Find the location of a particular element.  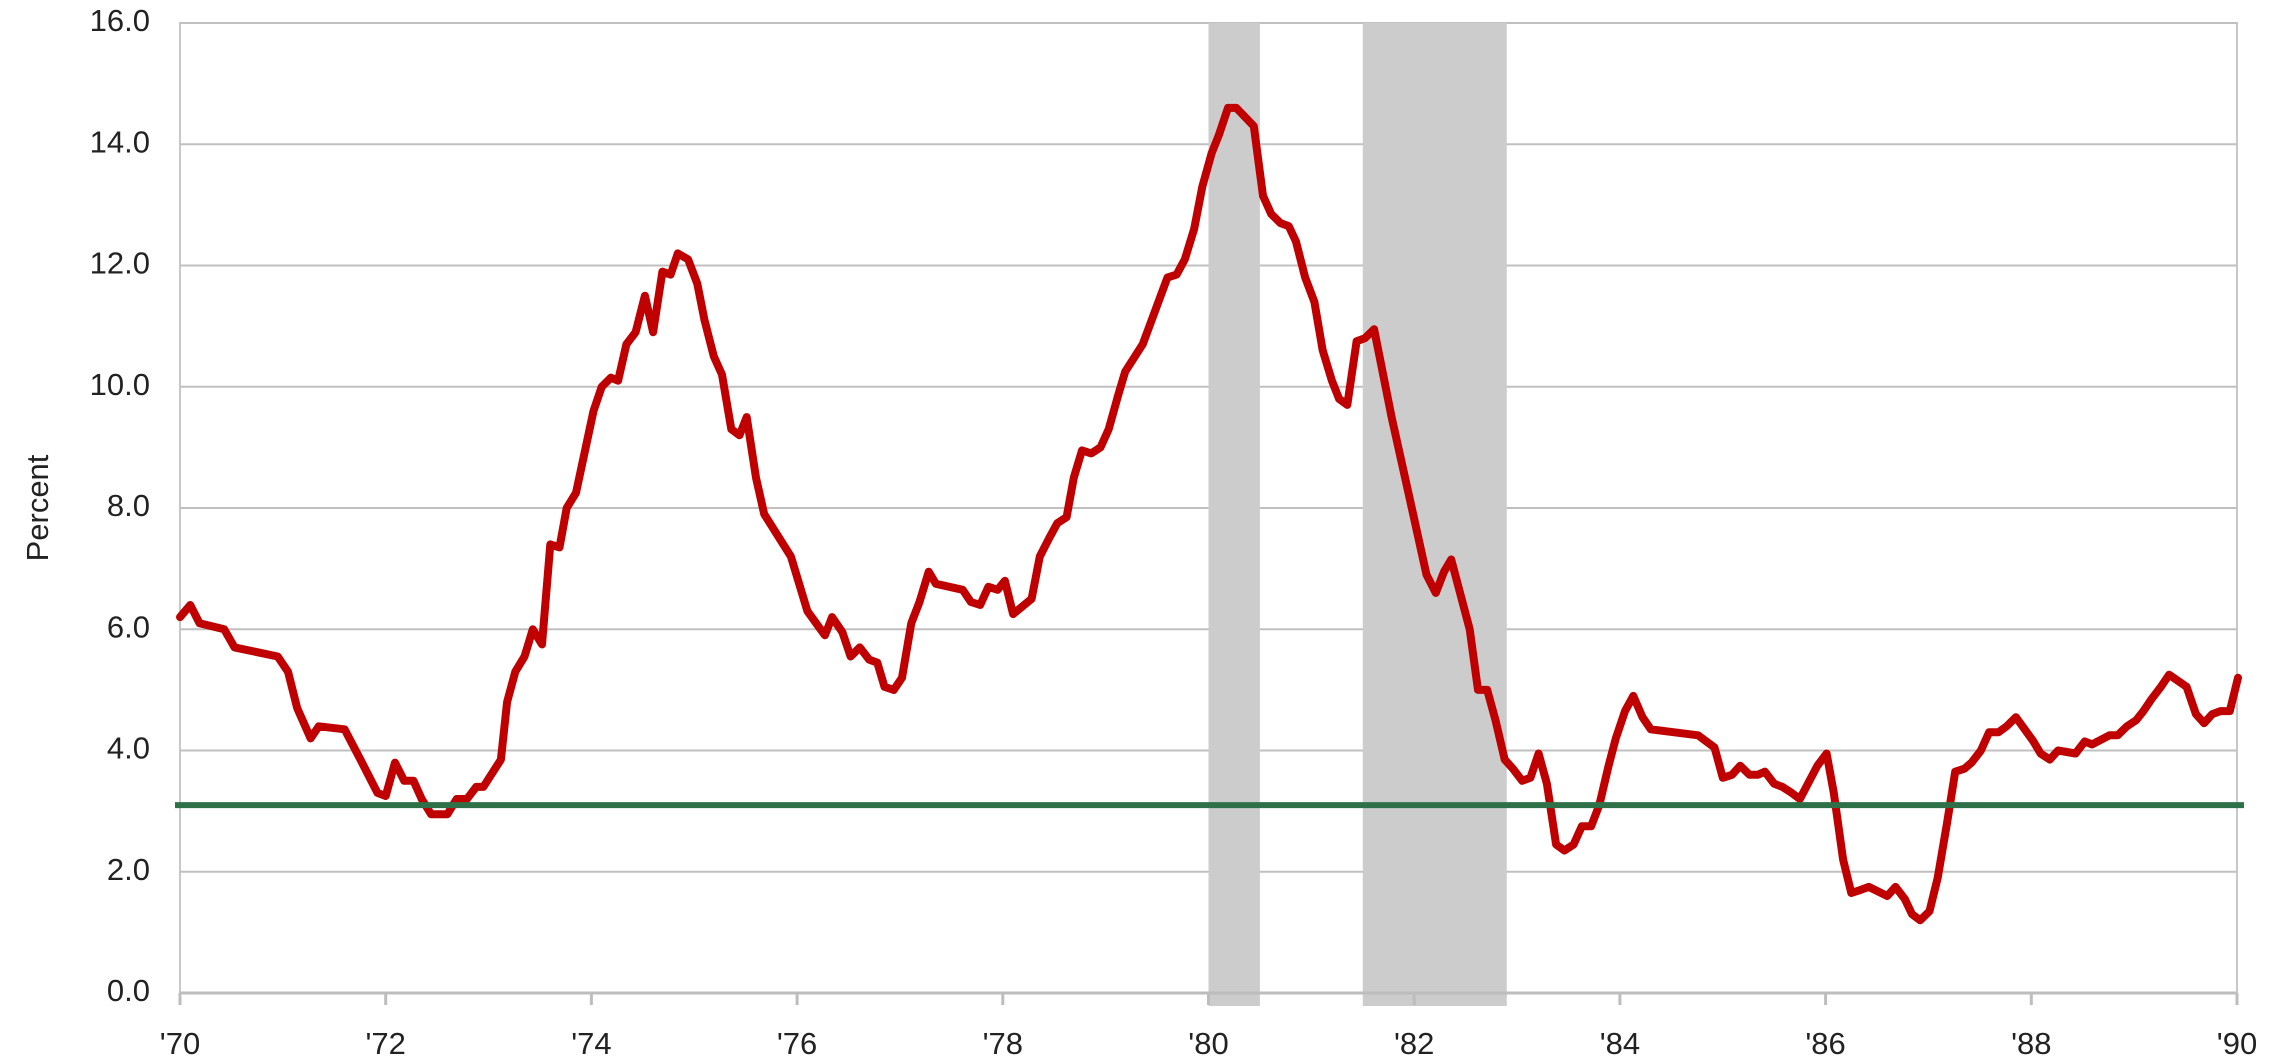

x-tick-label: '88 is located at coordinates (2031, 1043).